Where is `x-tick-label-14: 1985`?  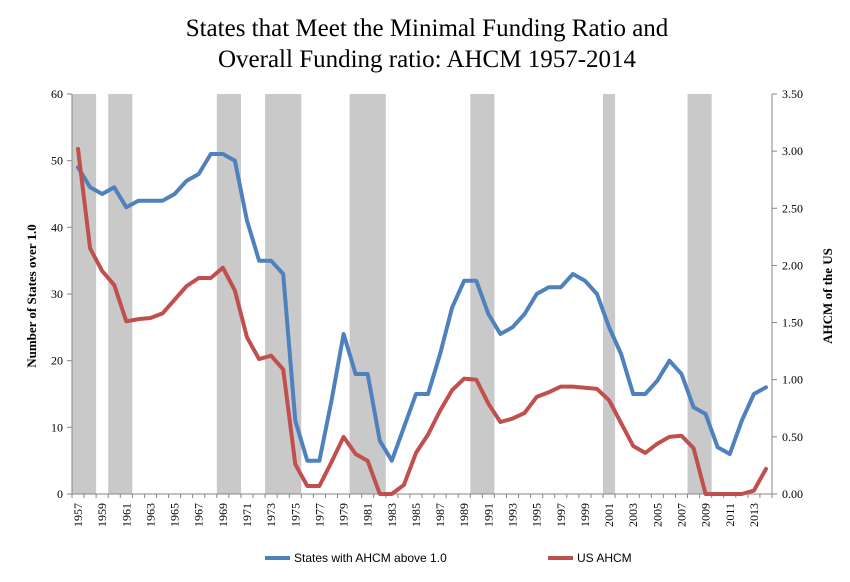
x-tick-label-14: 1985 is located at coordinates (416, 515).